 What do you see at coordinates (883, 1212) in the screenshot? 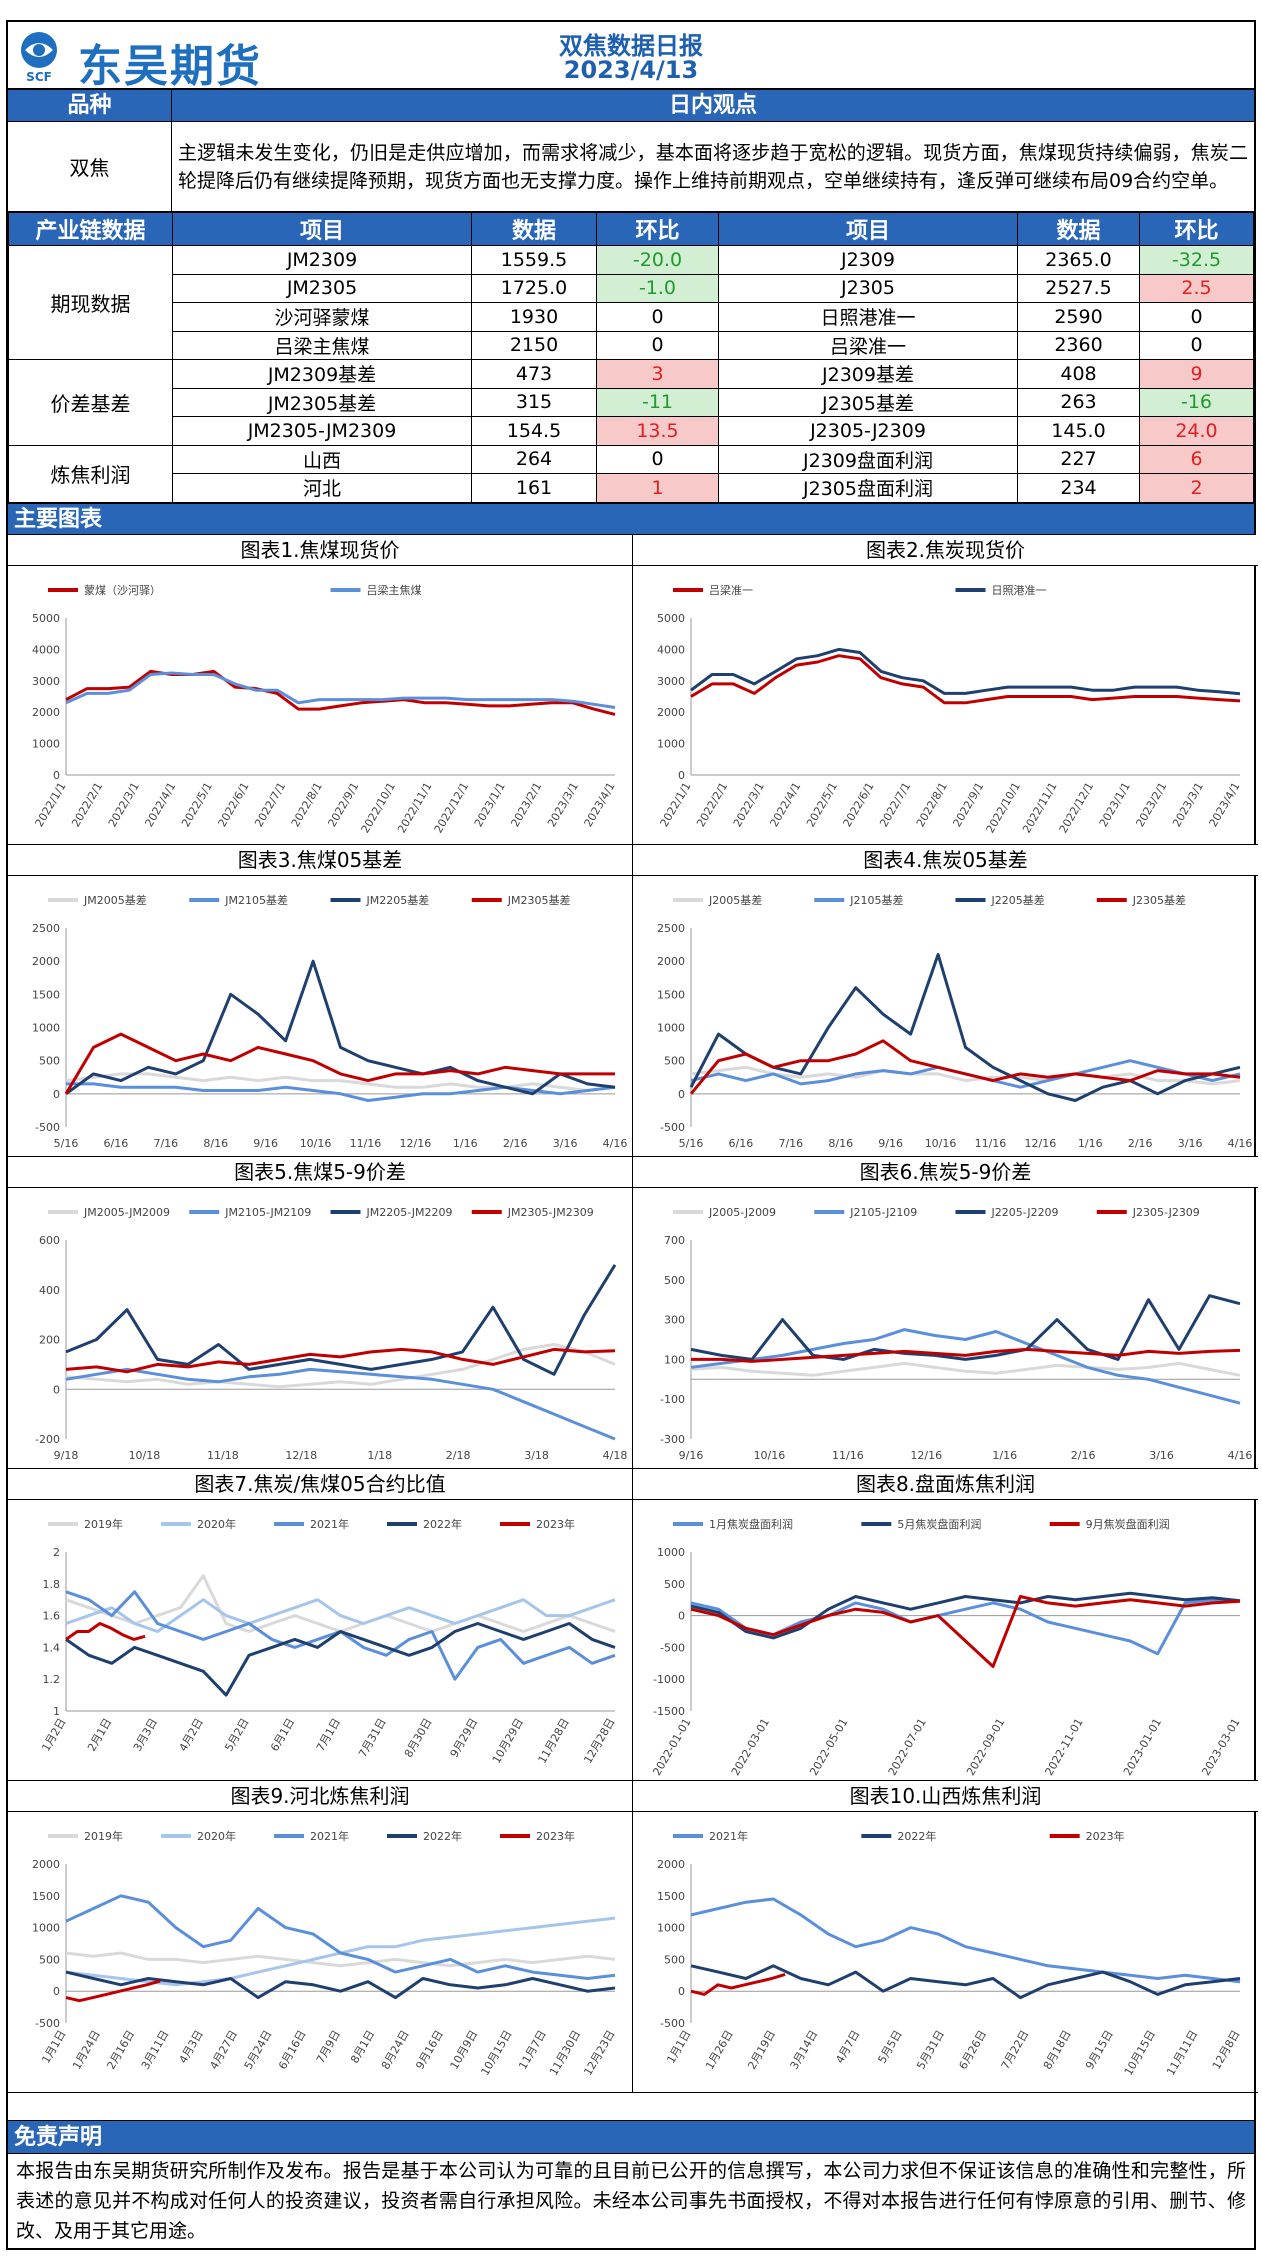
I see `legend-label: J2105-J2109` at bounding box center [883, 1212].